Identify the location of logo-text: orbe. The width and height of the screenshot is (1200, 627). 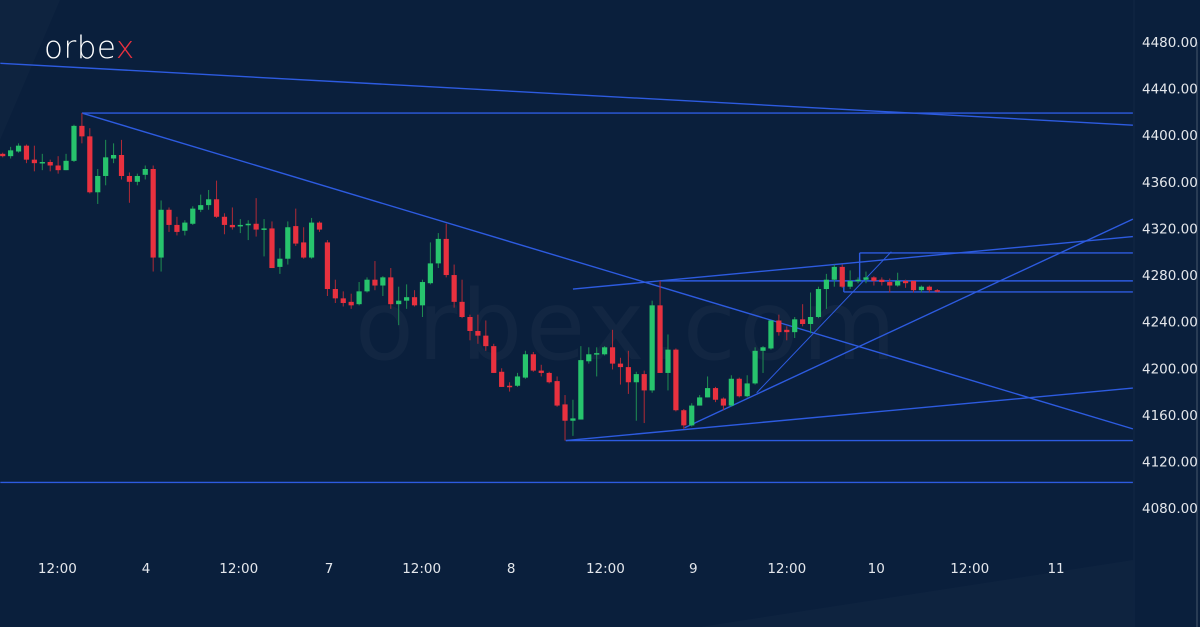
(80, 48).